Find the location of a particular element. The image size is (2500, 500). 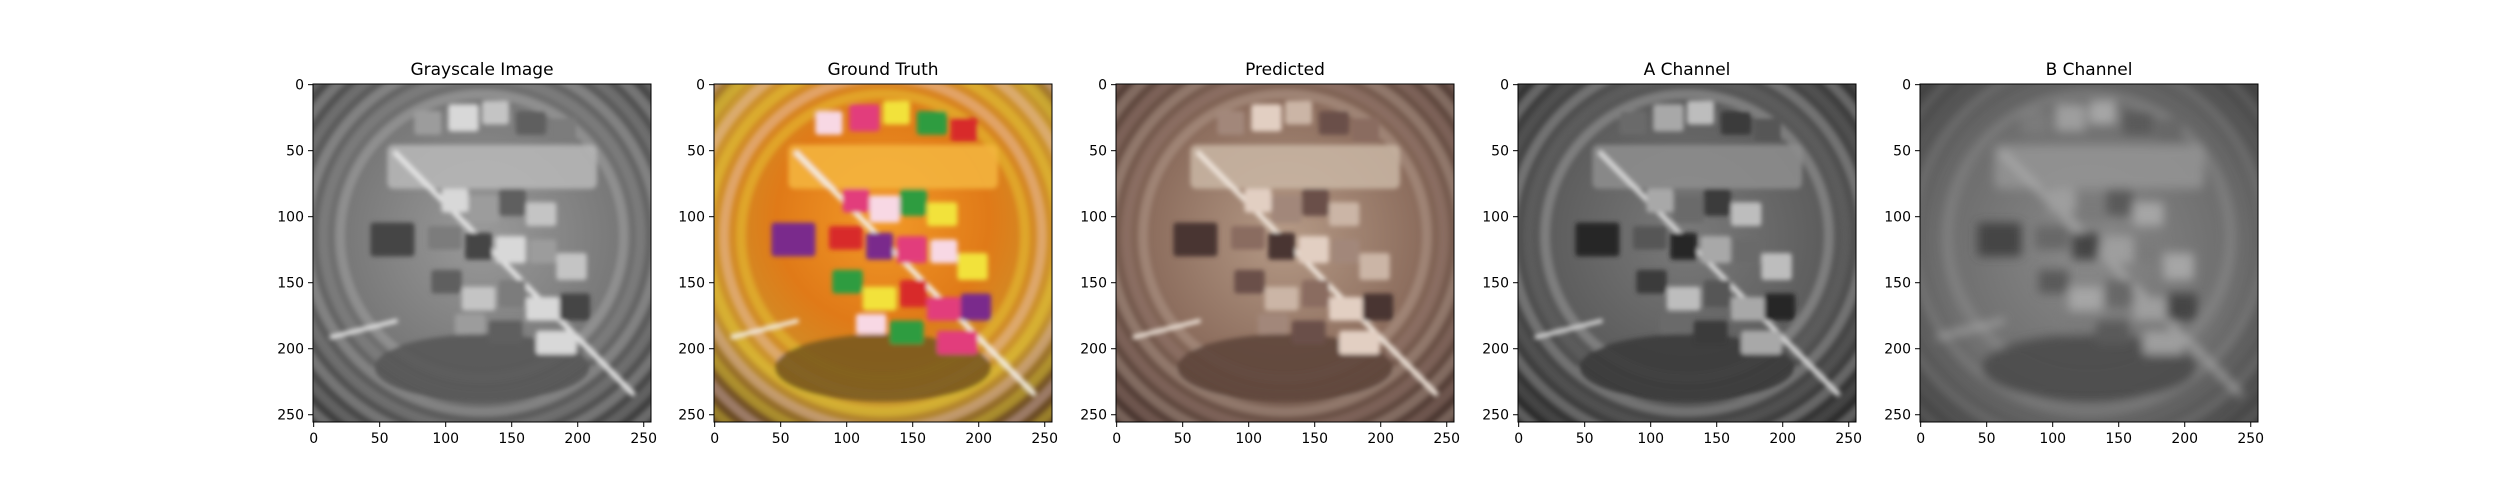

panel-title: A Channel is located at coordinates (1687, 70).